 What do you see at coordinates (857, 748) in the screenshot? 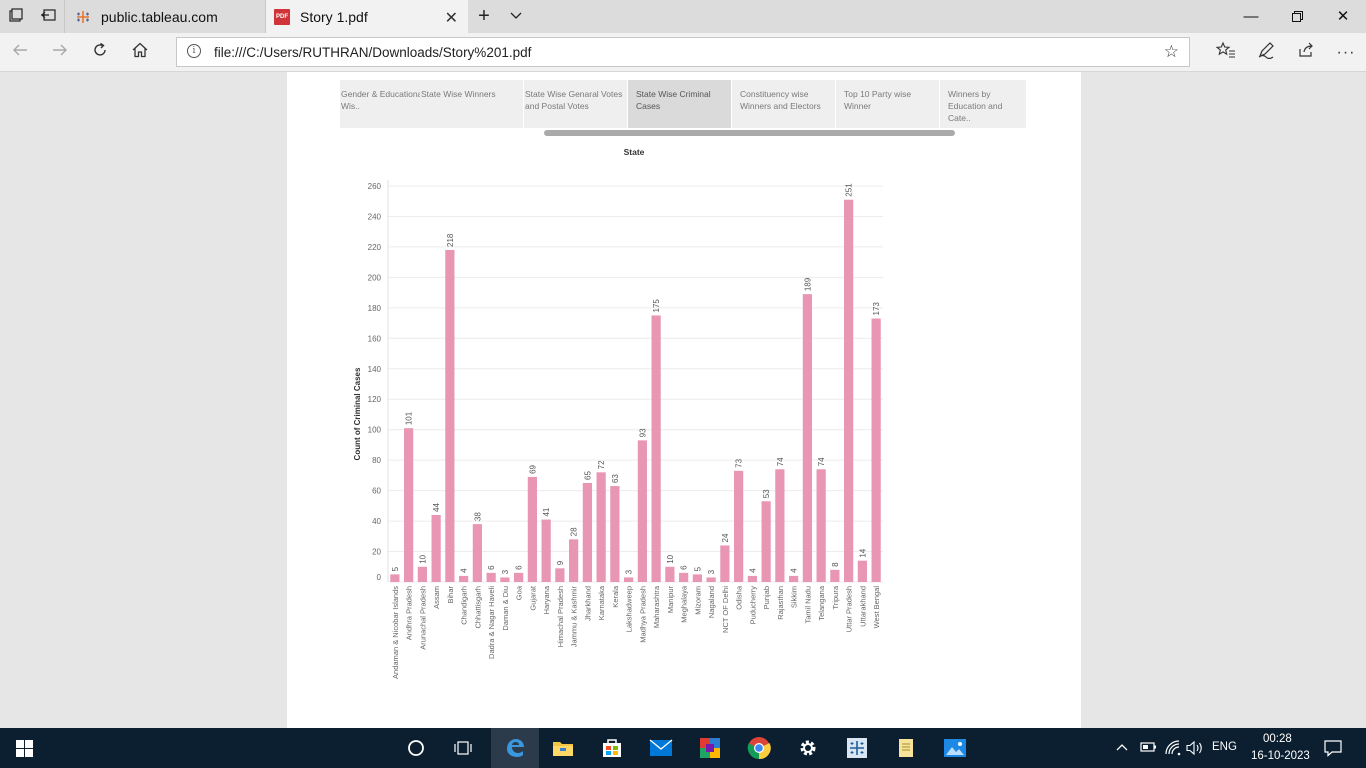
I see `tableau-app-icon` at bounding box center [857, 748].